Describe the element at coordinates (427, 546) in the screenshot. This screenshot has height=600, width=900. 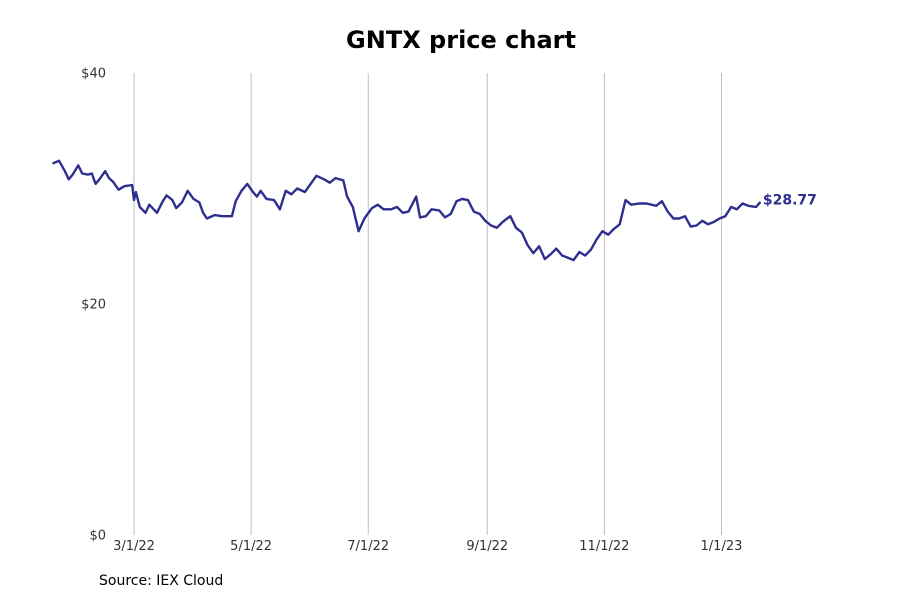
I see `x-axis-tick-labels: 3/1/22 5/1/22 7/1/22 9/1/22 11/1/22 1/1/23` at that location.